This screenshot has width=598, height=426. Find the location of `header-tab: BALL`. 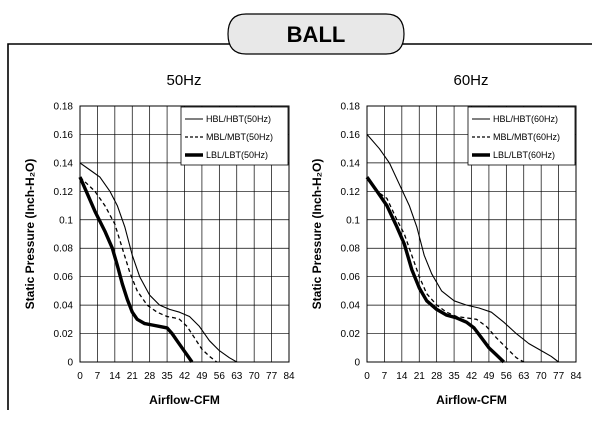

header-tab: BALL is located at coordinates (316, 34).